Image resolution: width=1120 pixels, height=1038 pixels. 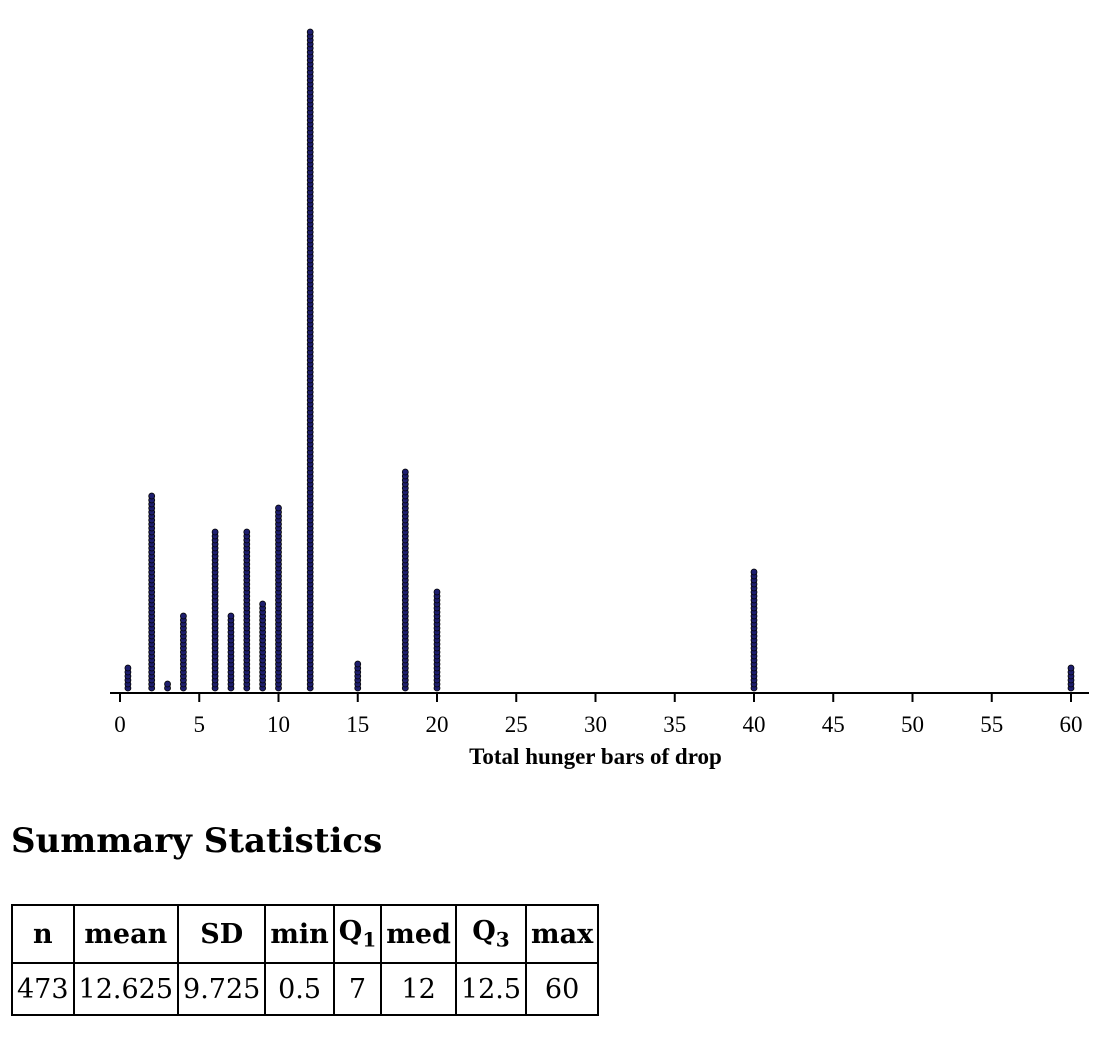 What do you see at coordinates (754, 724) in the screenshot?
I see `x-tick-label: 40` at bounding box center [754, 724].